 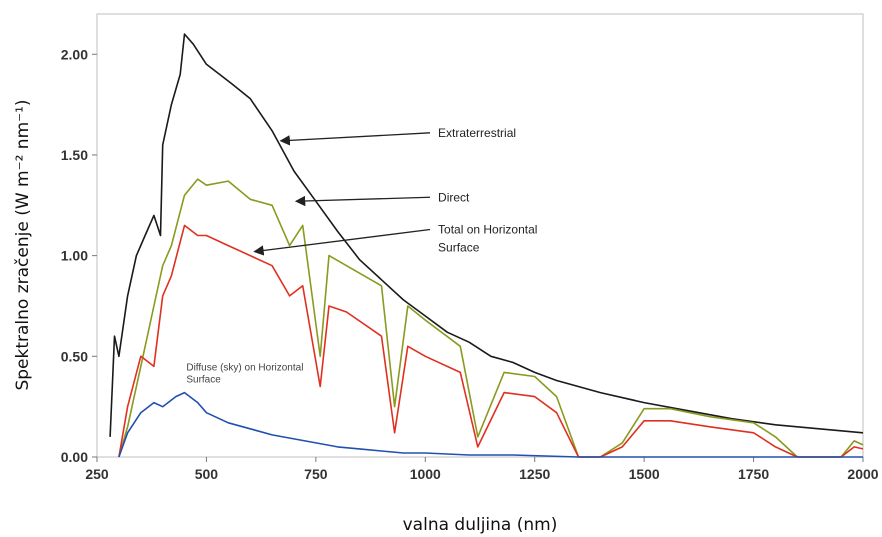 I want to click on extraterrestrial-label-line-0: Extraterrestrial, so click(x=477, y=133).